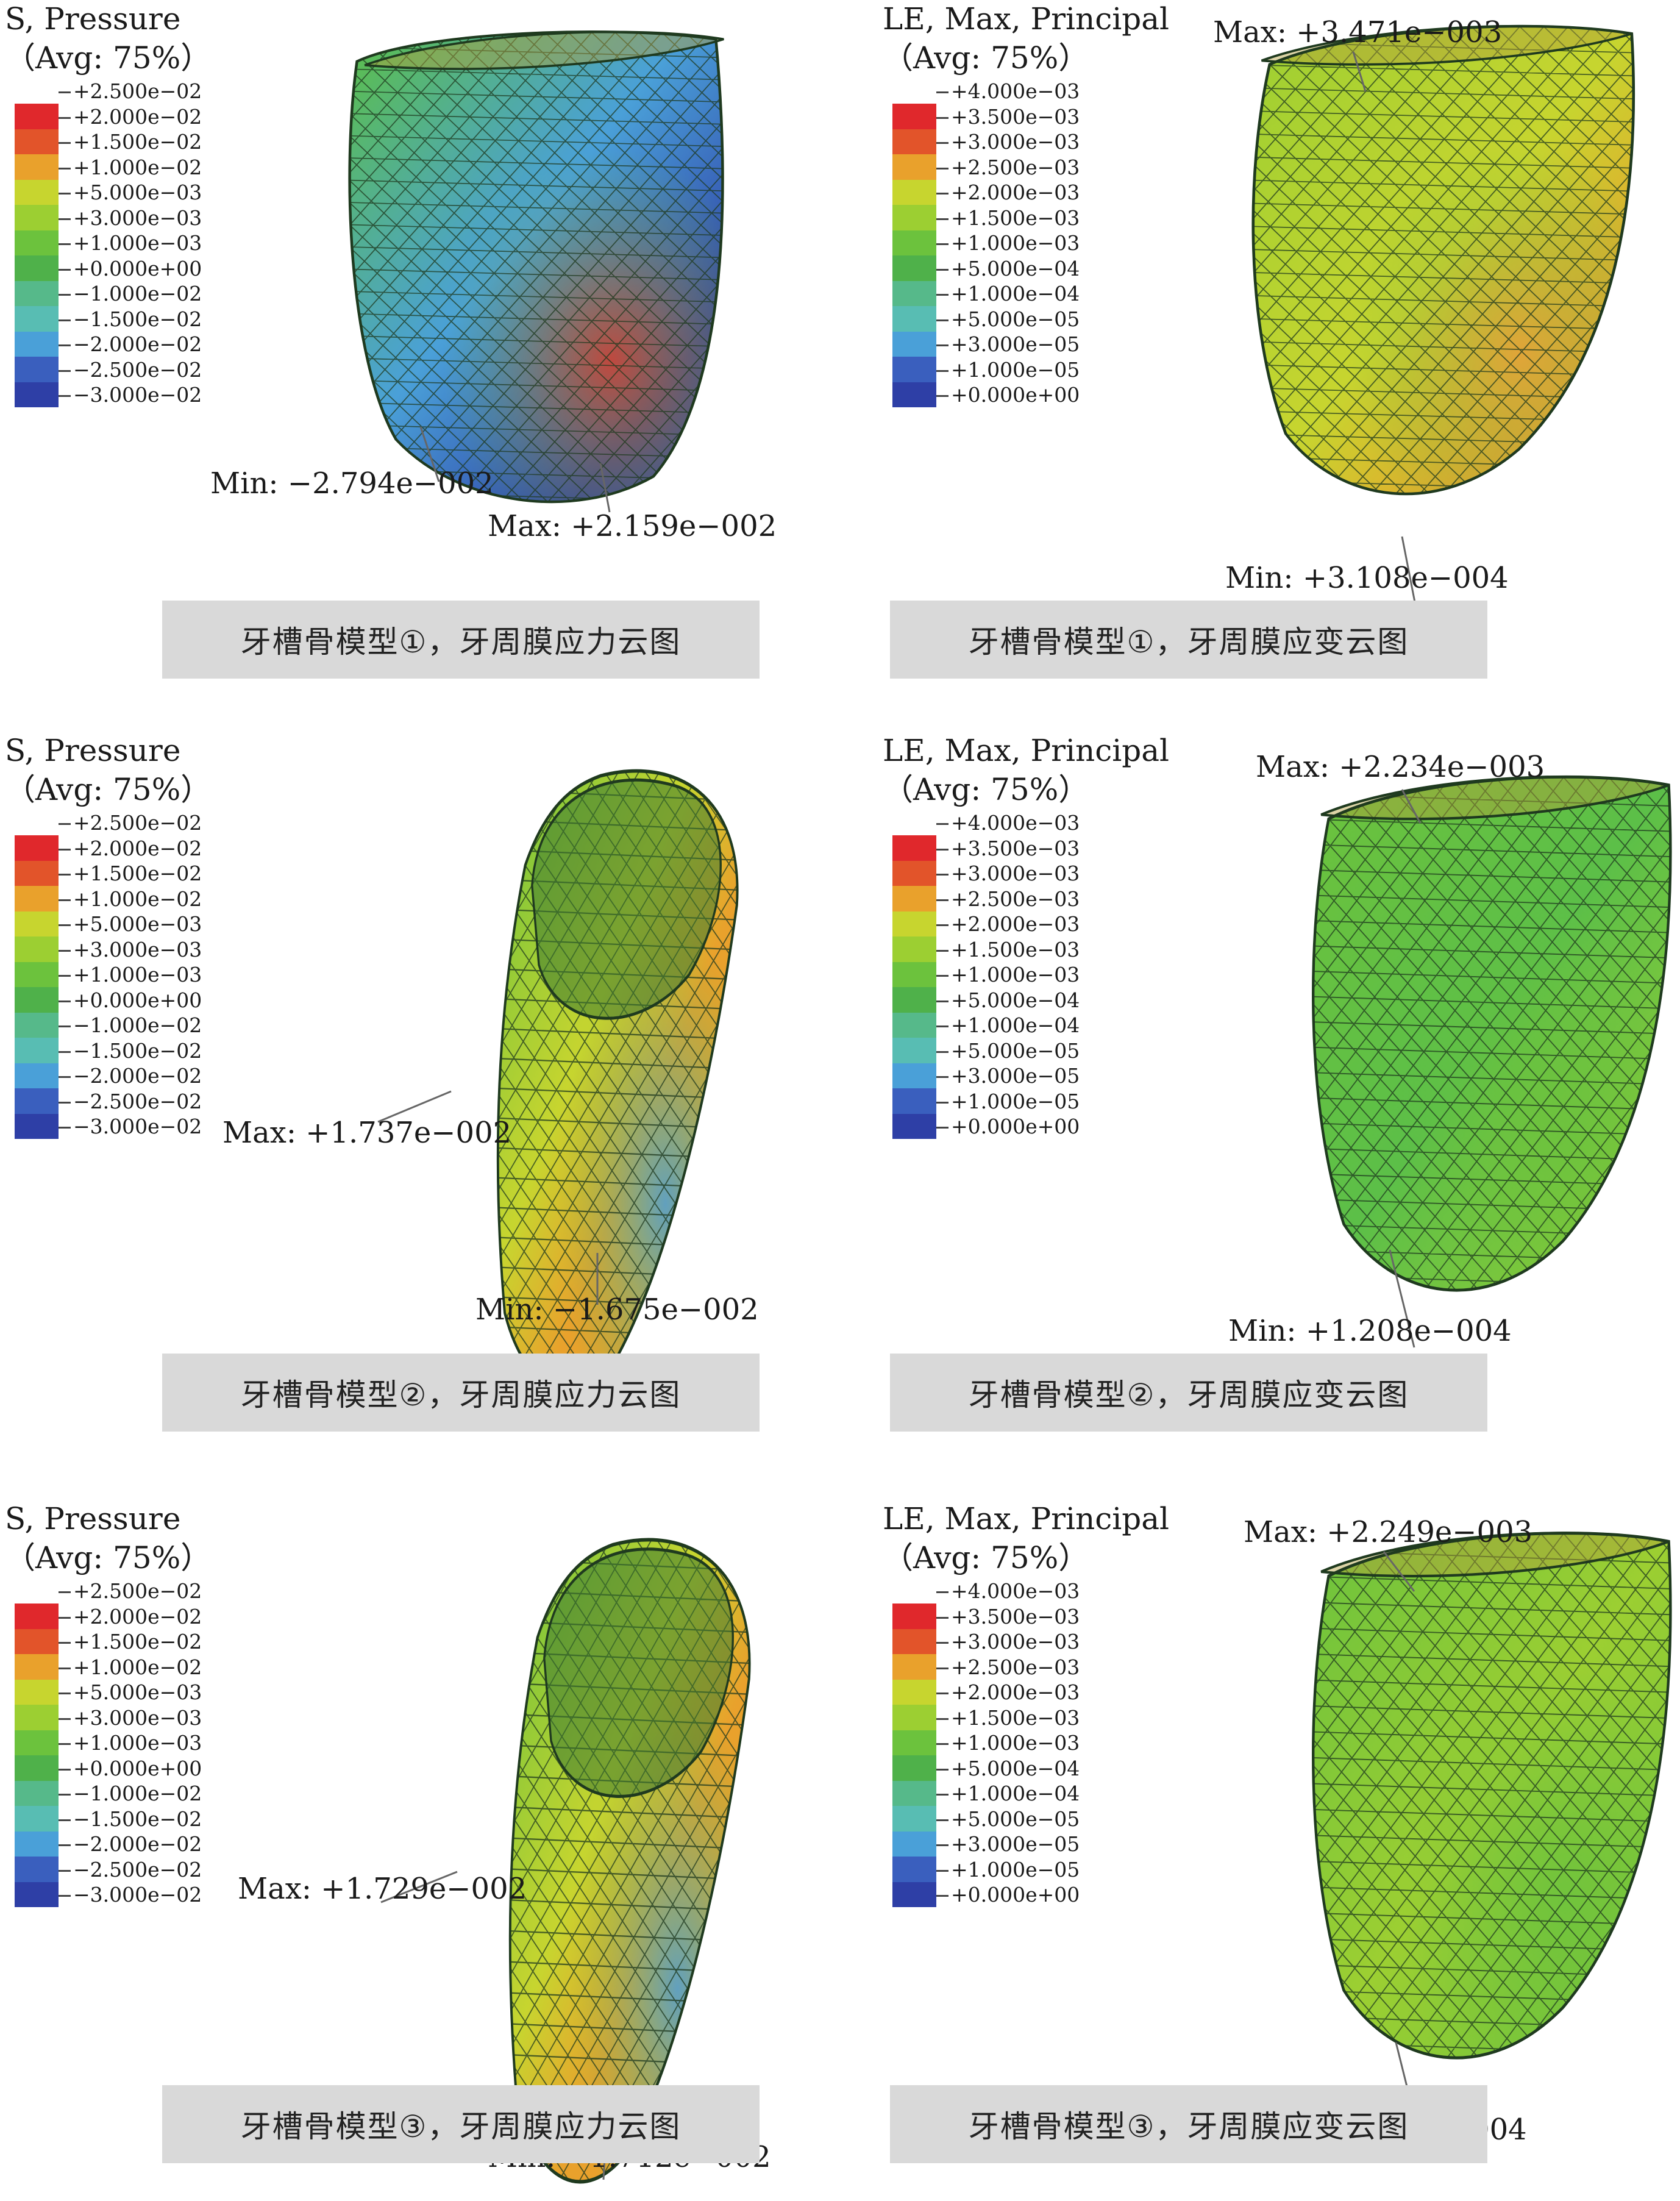 This screenshot has width=1680, height=2201. I want to click on legend-tick-label: +1.500e−03, so click(1015, 949).